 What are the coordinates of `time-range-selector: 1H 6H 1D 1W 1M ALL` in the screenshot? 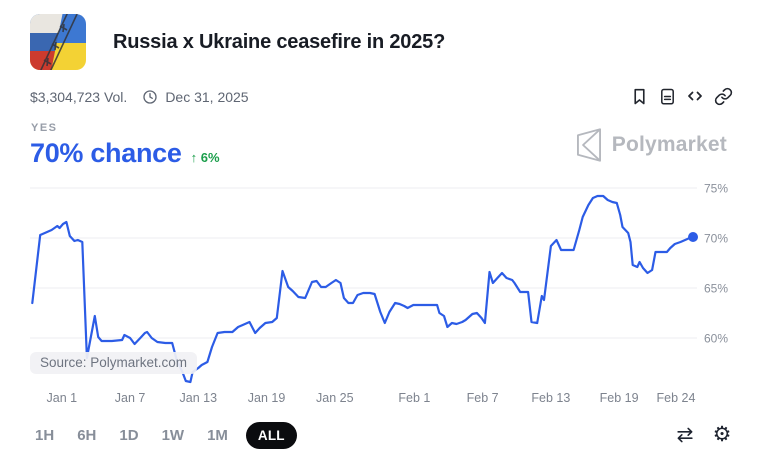 It's located at (163, 435).